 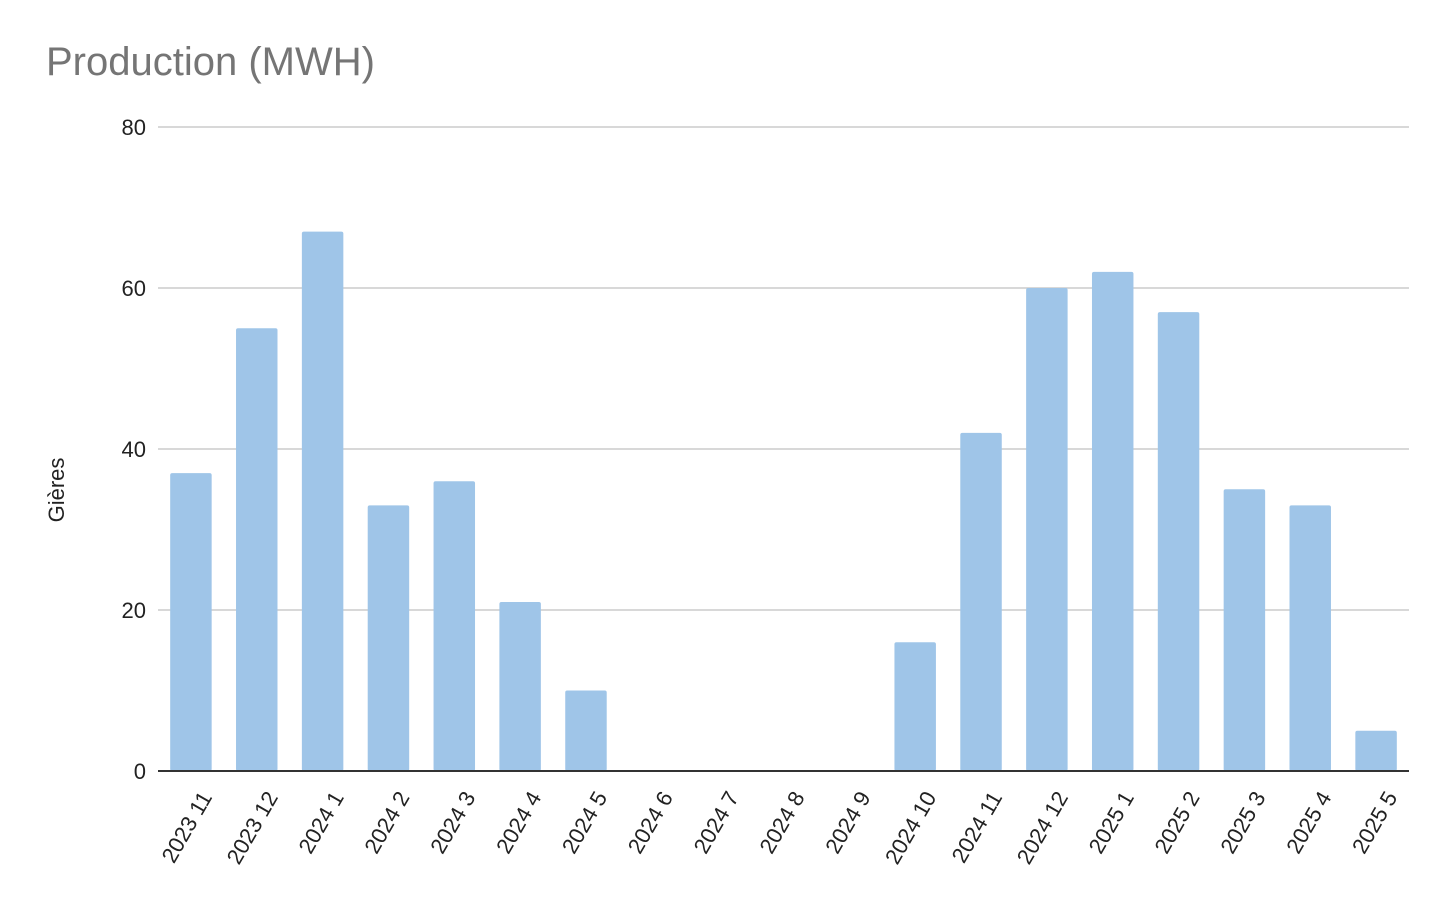 I want to click on x-tick-label: 2024 8, so click(x=781, y=822).